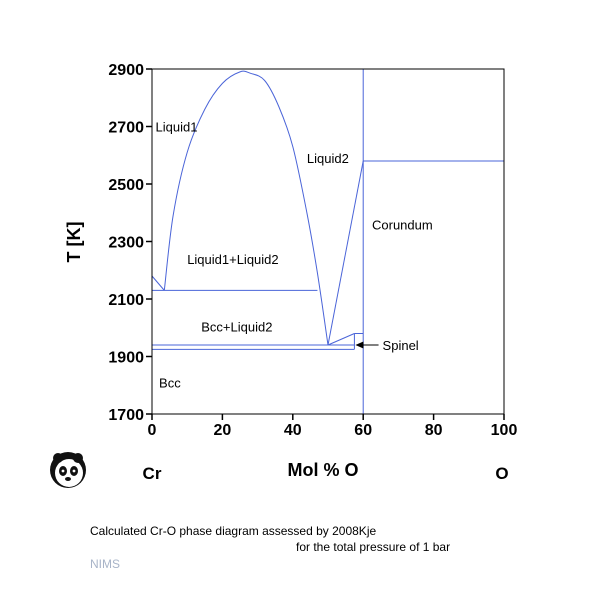 The image size is (612, 600). I want to click on x-tick-label: 80, so click(434, 430).